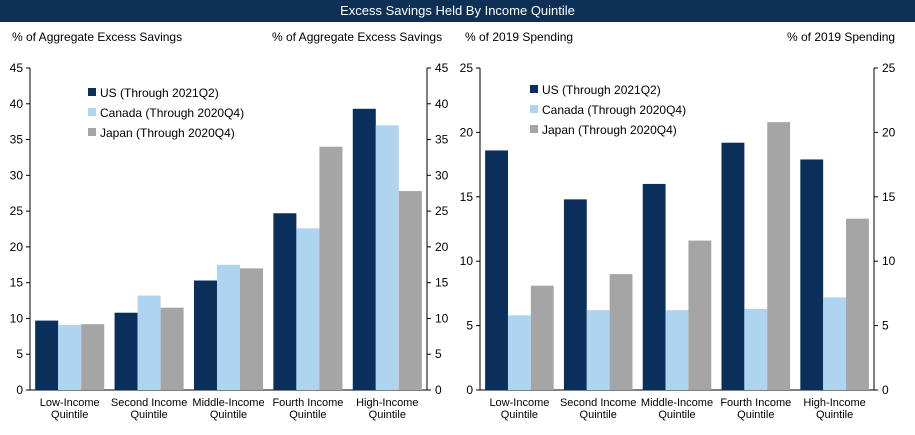  Describe the element at coordinates (457, 11) in the screenshot. I see `chart-title: Excess Savings Held By Income Quintile` at that location.